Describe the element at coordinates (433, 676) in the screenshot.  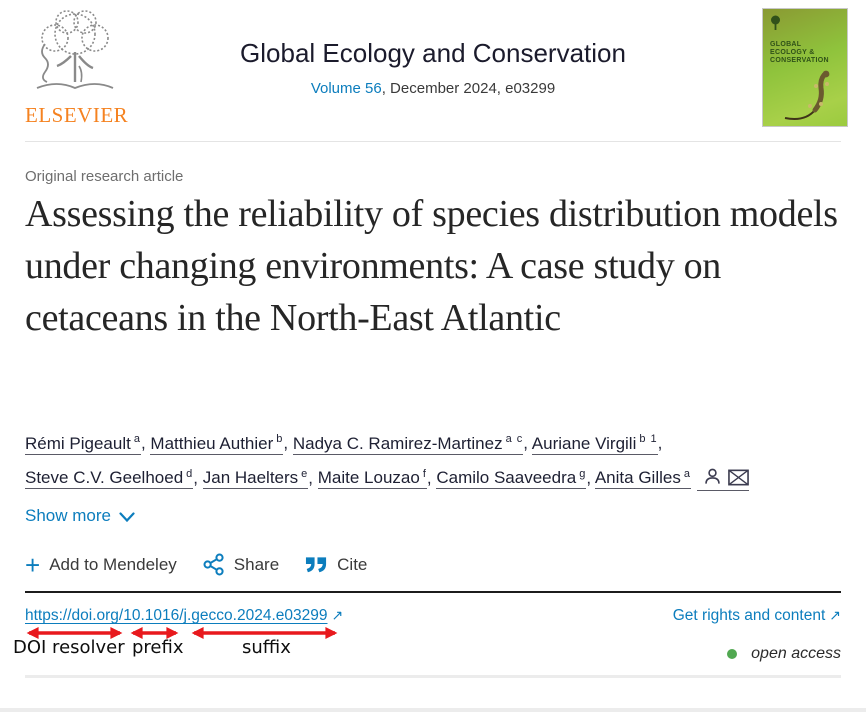
I see `footer-divider` at that location.